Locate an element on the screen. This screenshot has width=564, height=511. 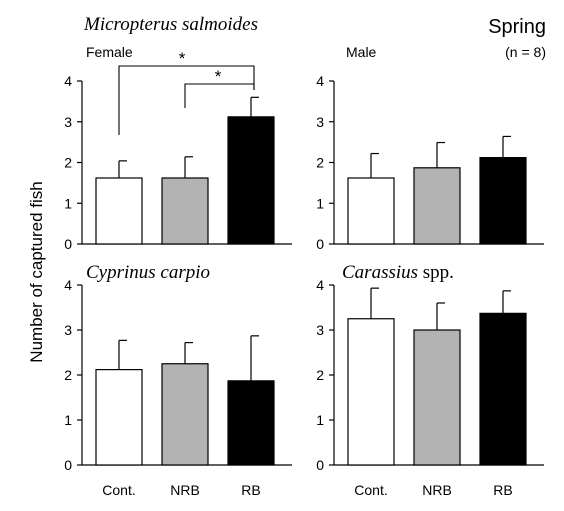
panel-subtitle: Female is located at coordinates (109, 52).